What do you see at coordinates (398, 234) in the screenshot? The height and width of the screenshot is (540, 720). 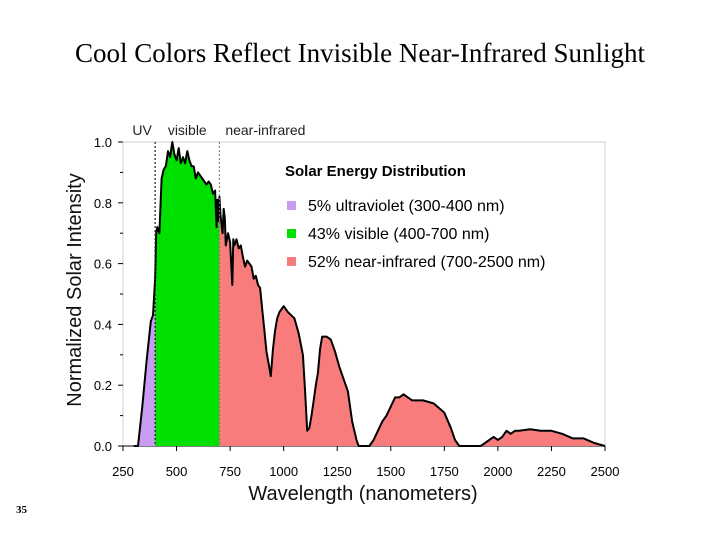 I see `legend-label-1: 43% visible (400-700 nm)` at bounding box center [398, 234].